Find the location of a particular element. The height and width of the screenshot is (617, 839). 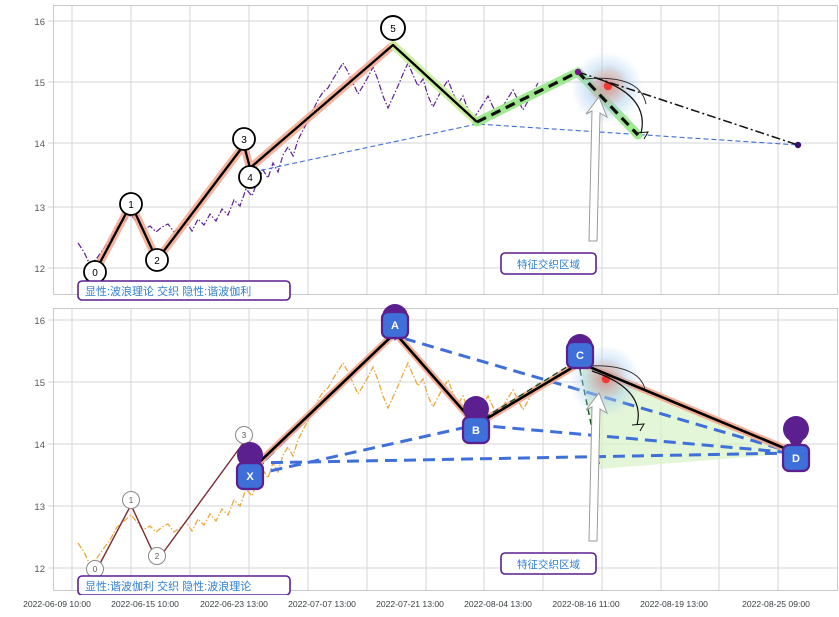

wave-marker-5-label: 5 is located at coordinates (393, 29).